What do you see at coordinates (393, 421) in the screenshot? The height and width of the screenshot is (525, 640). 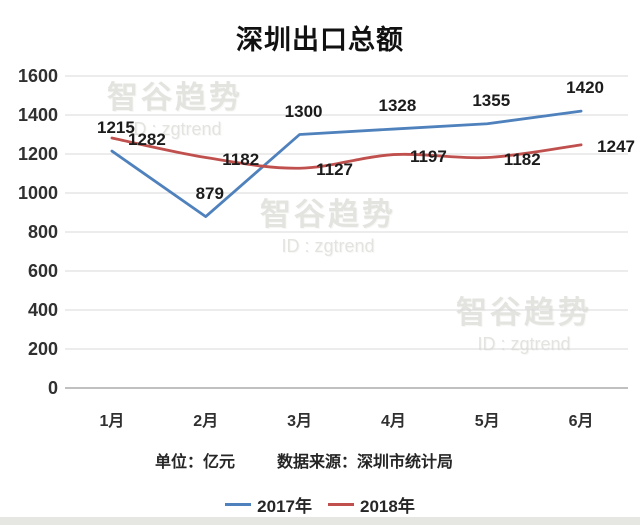 I see `x-axis-label: 4月` at bounding box center [393, 421].